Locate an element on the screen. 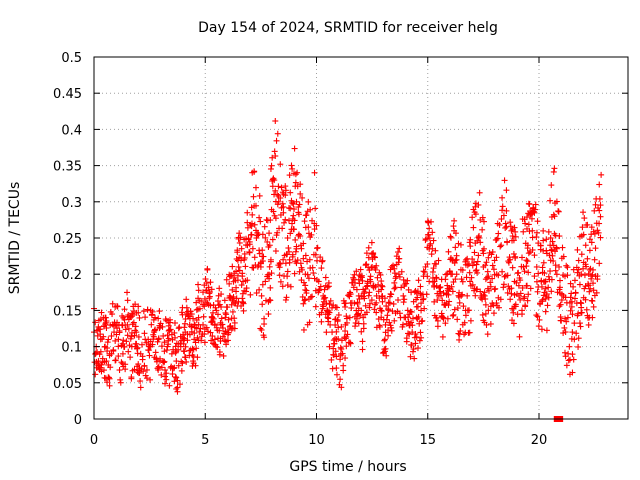  x-tick-label: 10 is located at coordinates (316, 440).